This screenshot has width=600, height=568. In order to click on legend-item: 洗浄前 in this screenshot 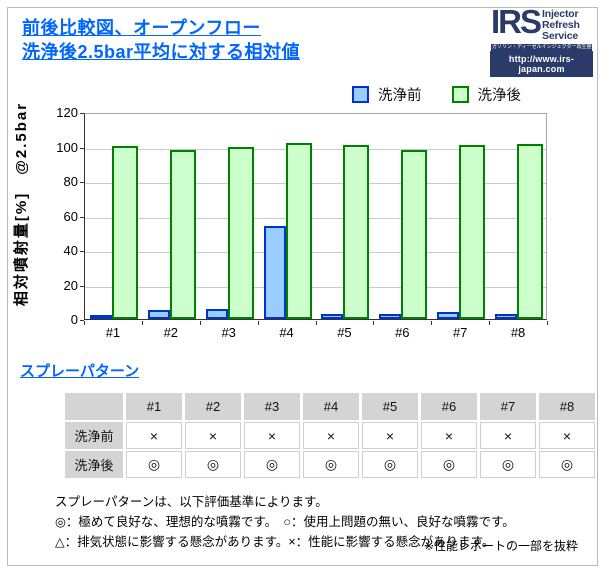, I will do `click(387, 94)`.